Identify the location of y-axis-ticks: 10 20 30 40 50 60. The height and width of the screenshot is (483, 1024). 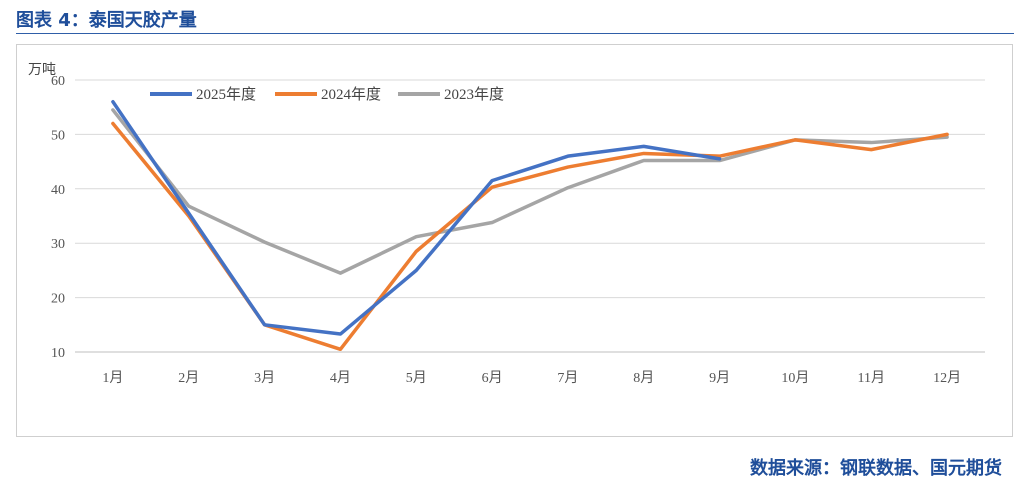
(58, 217).